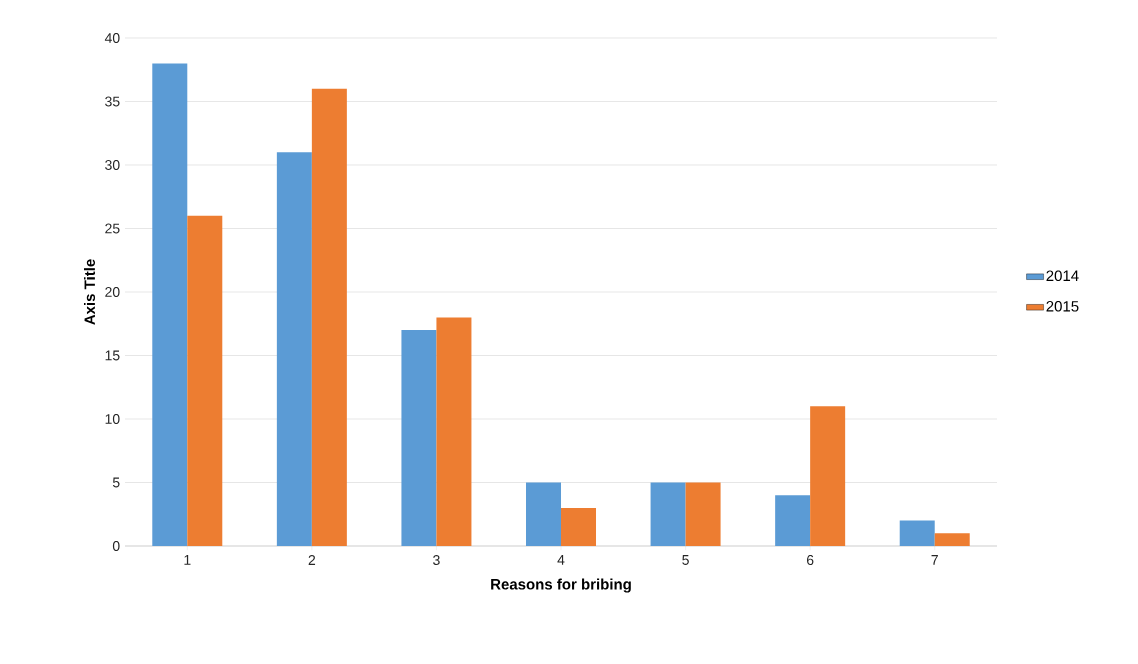 This screenshot has height=664, width=1138. I want to click on x-tick-label: 4, so click(561, 560).